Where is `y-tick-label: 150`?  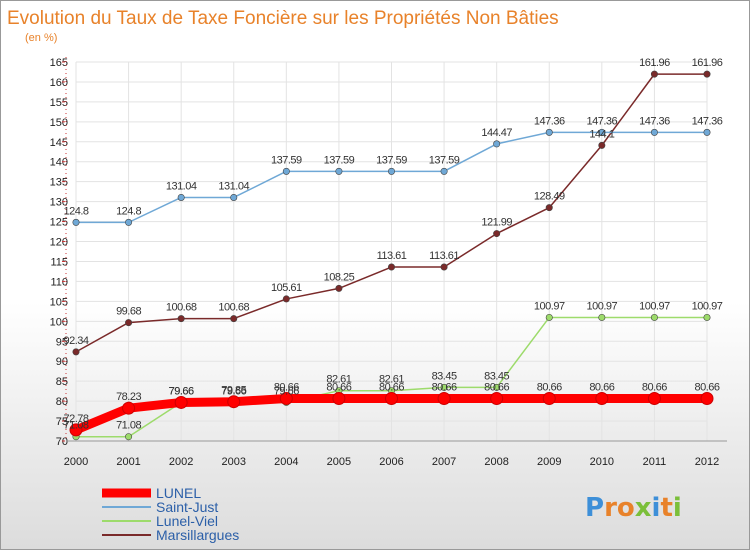
y-tick-label: 150 is located at coordinates (59, 123).